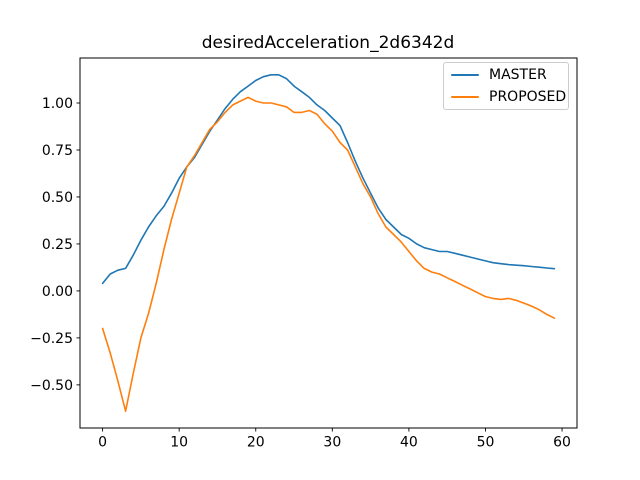  Describe the element at coordinates (57, 151) in the screenshot. I see `y-axis-tick-label: 0.75` at that location.